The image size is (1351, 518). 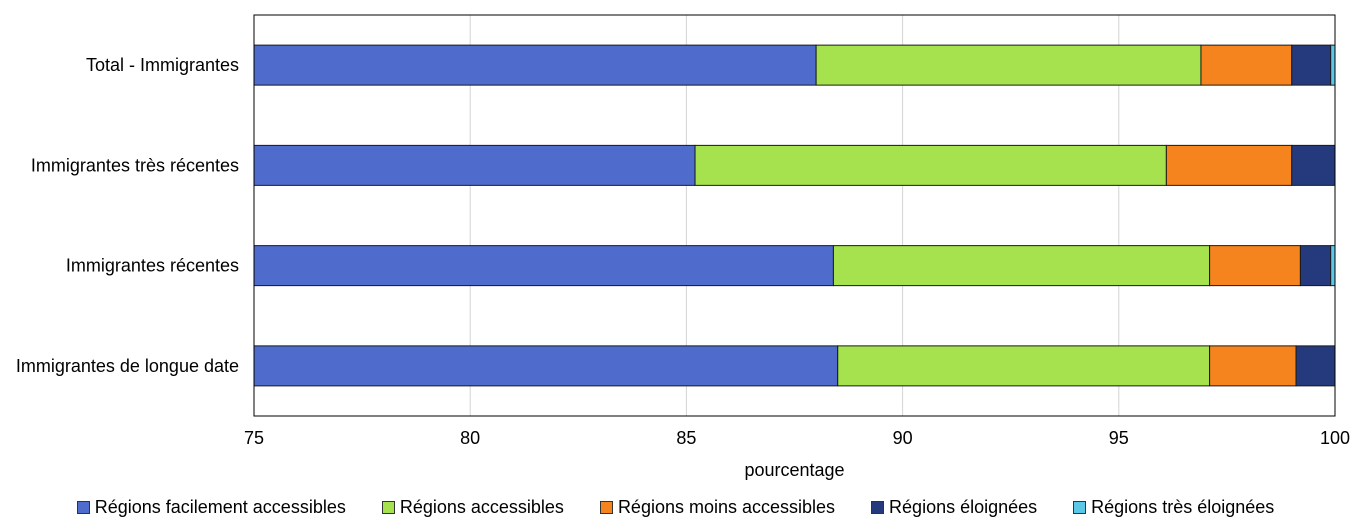 What do you see at coordinates (903, 438) in the screenshot?
I see `x-tick-label: 90` at bounding box center [903, 438].